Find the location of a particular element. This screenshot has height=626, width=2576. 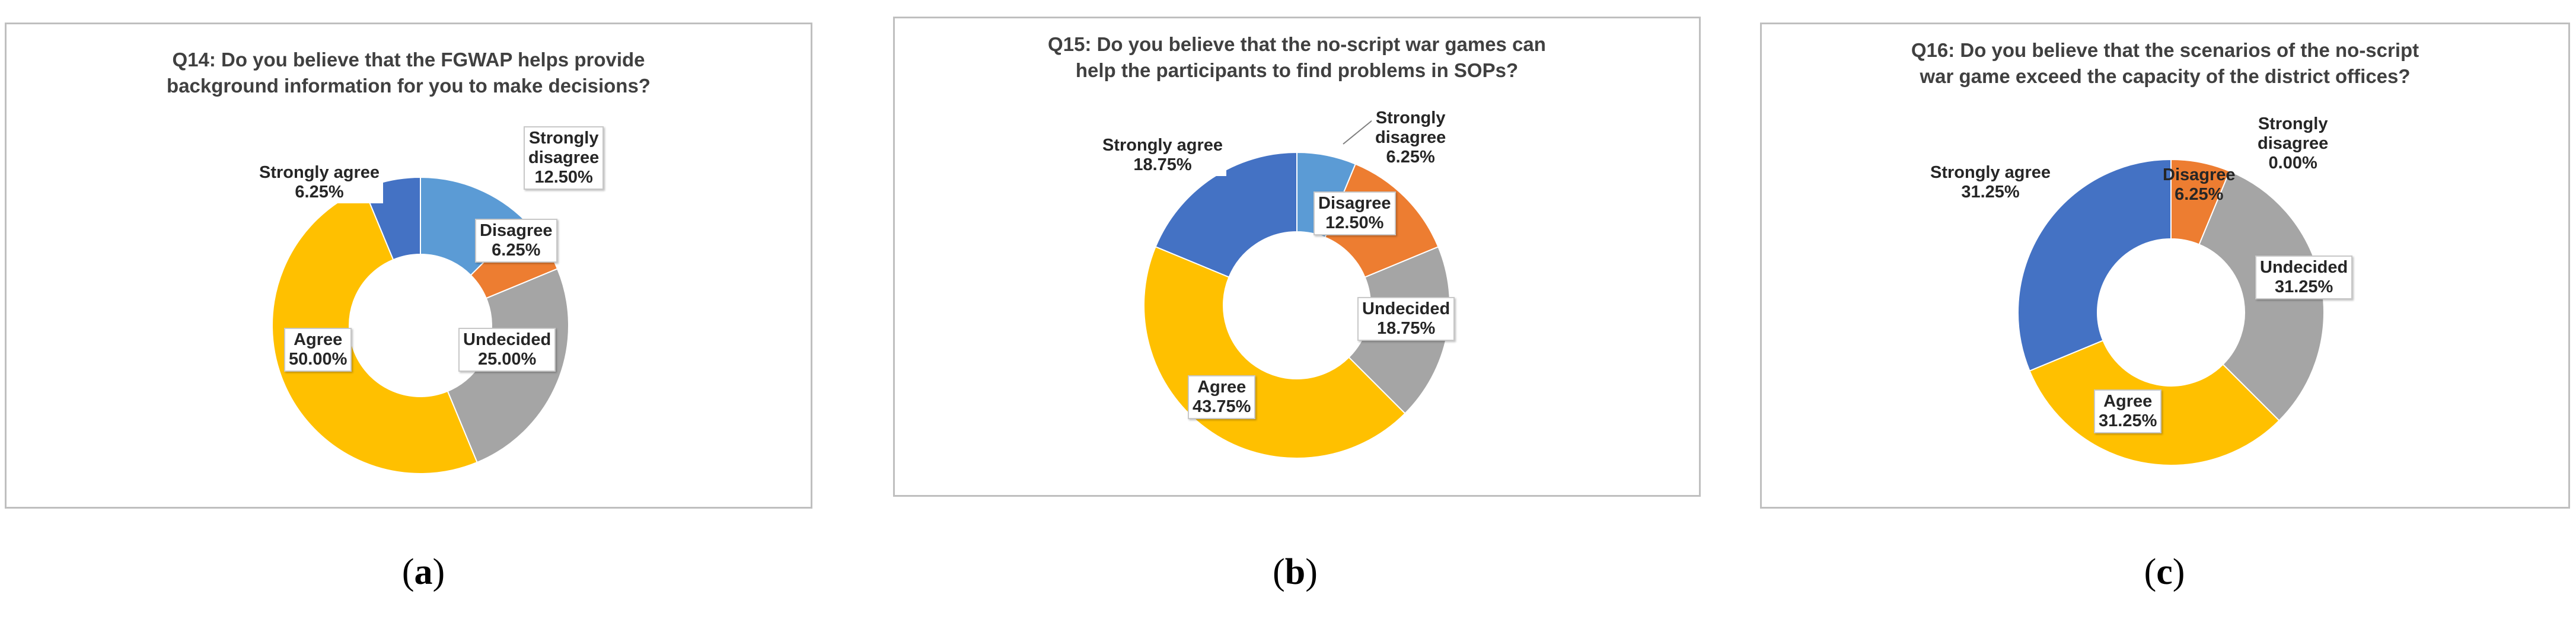

slice-value: 0.00% is located at coordinates (2292, 163).